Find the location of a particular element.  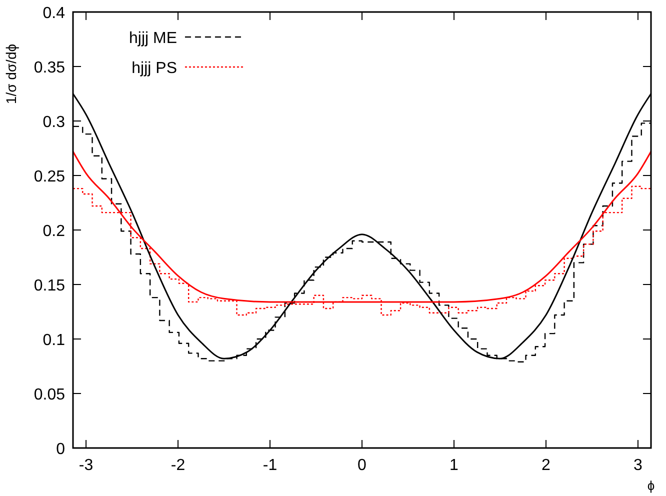

y-tick-label: 0.4 is located at coordinates (54, 13).